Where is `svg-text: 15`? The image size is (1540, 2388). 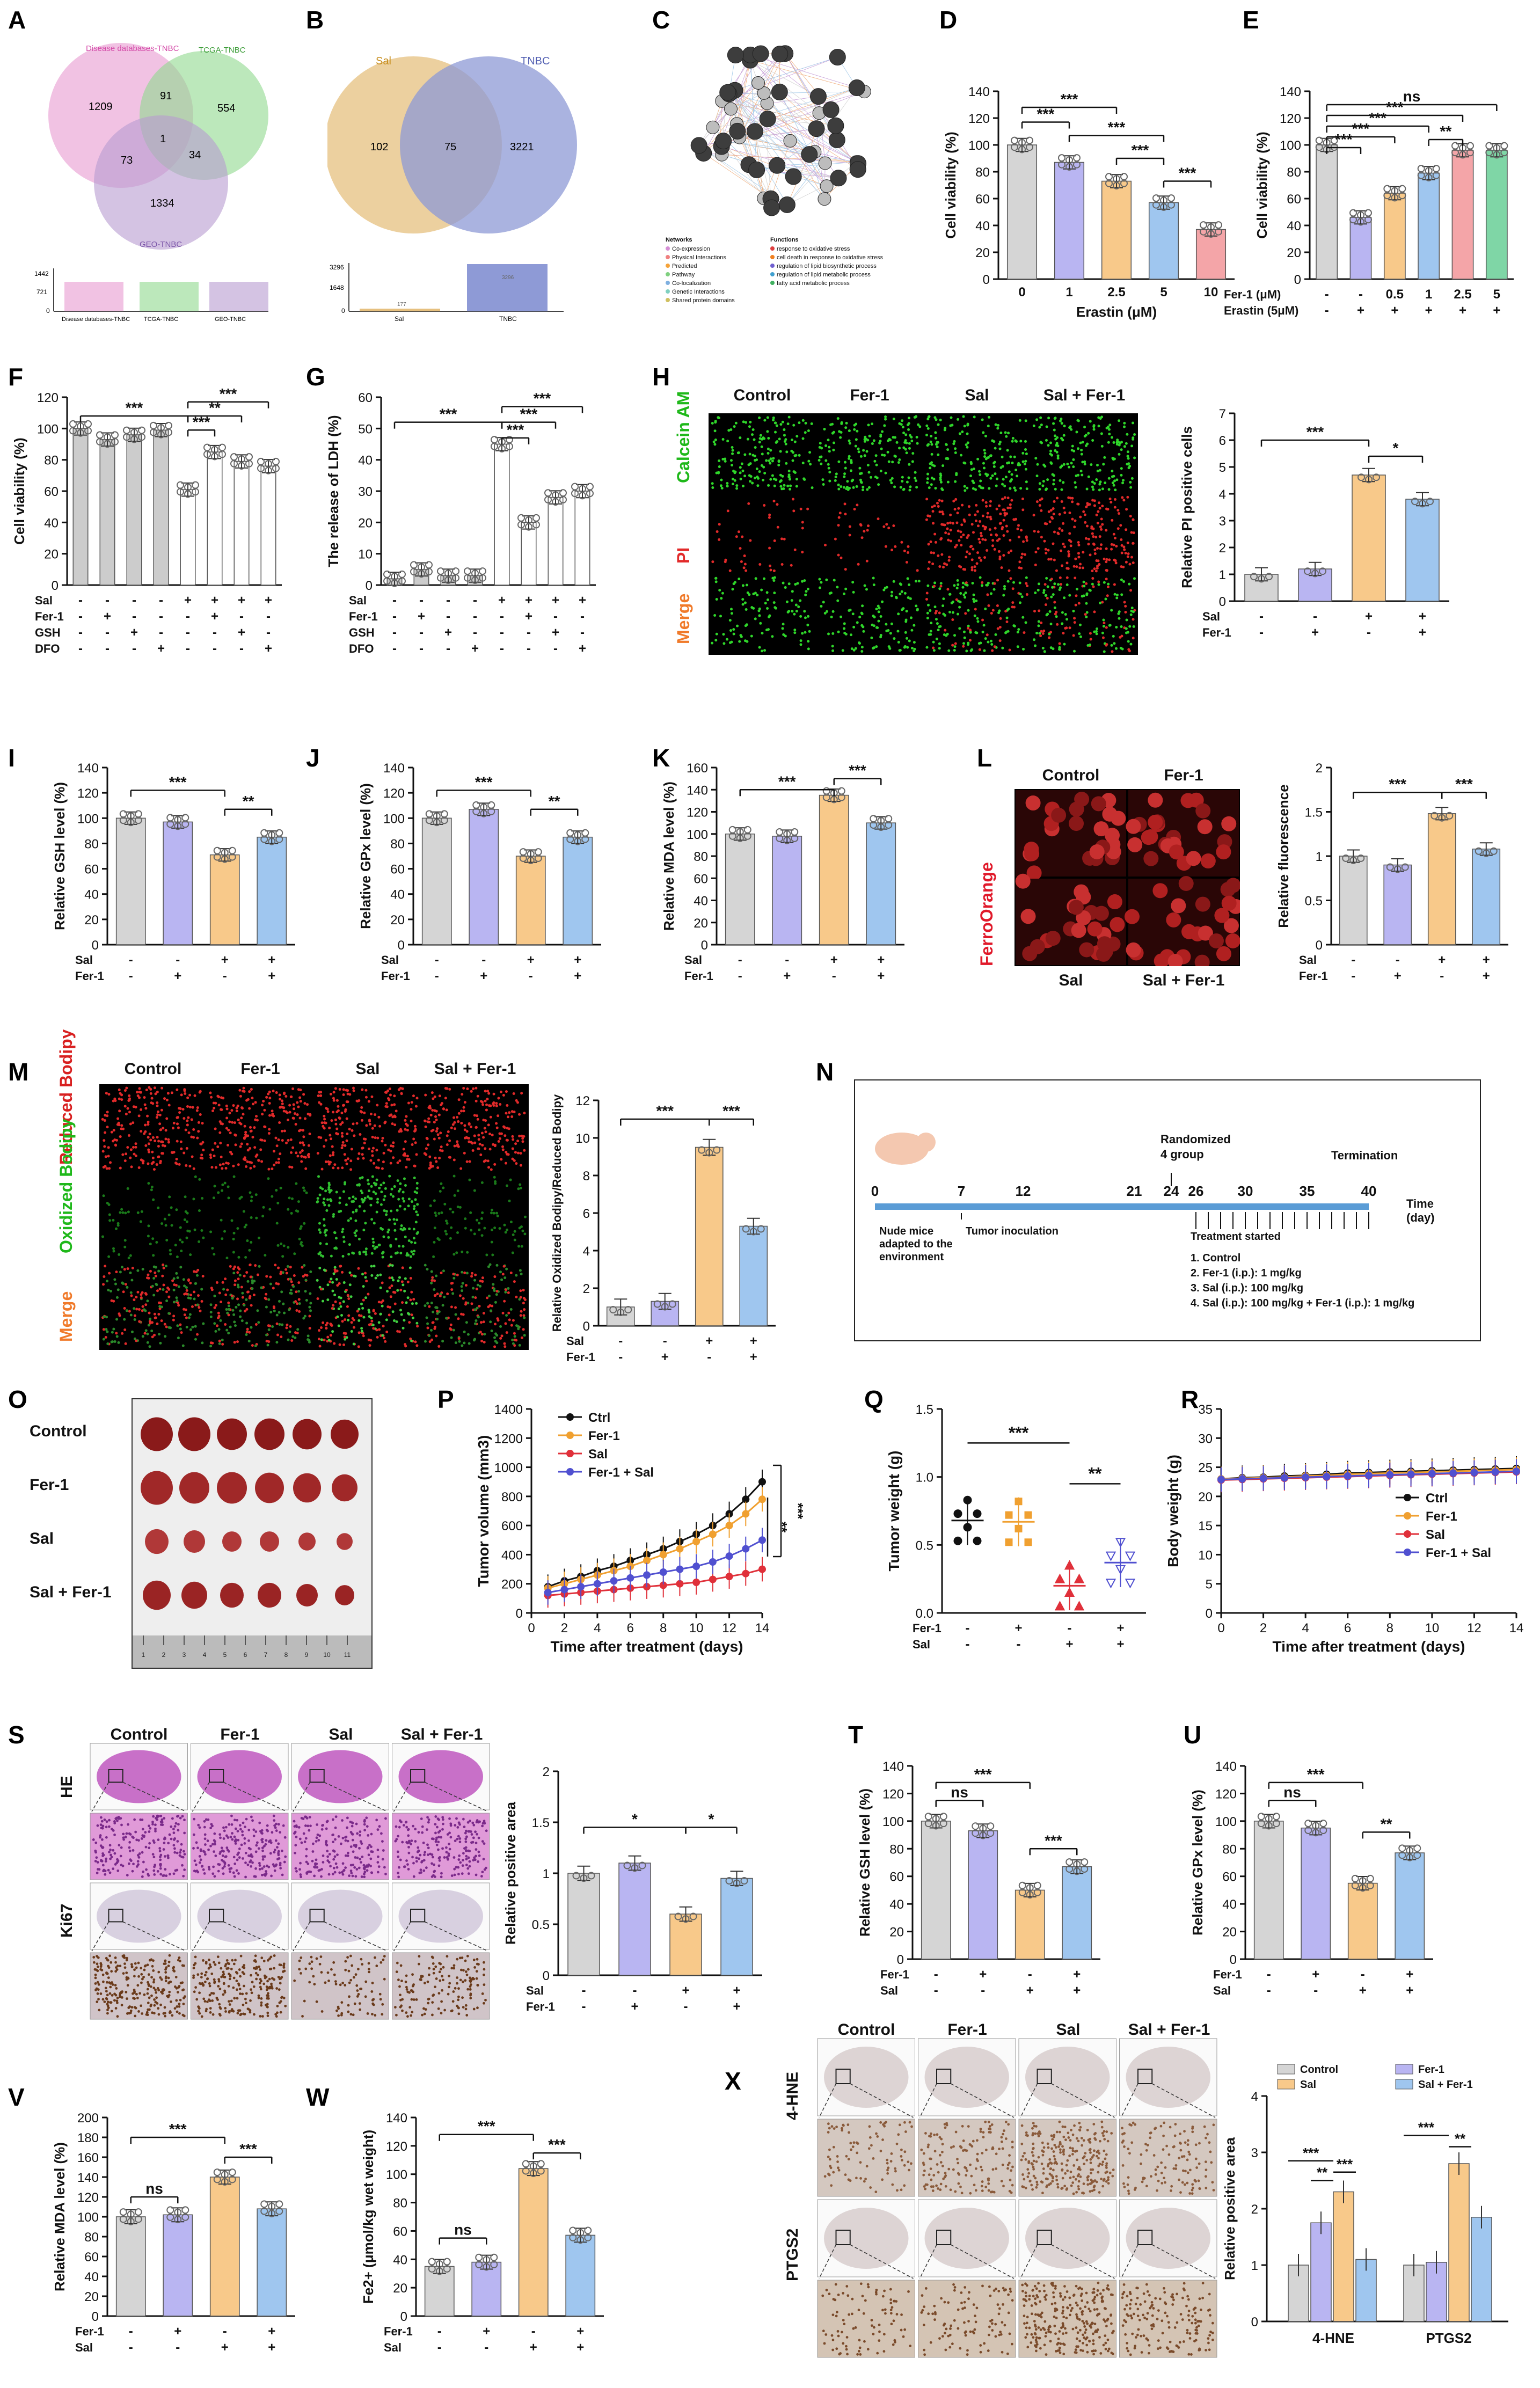
svg-text: 15 is located at coordinates (1205, 1526).